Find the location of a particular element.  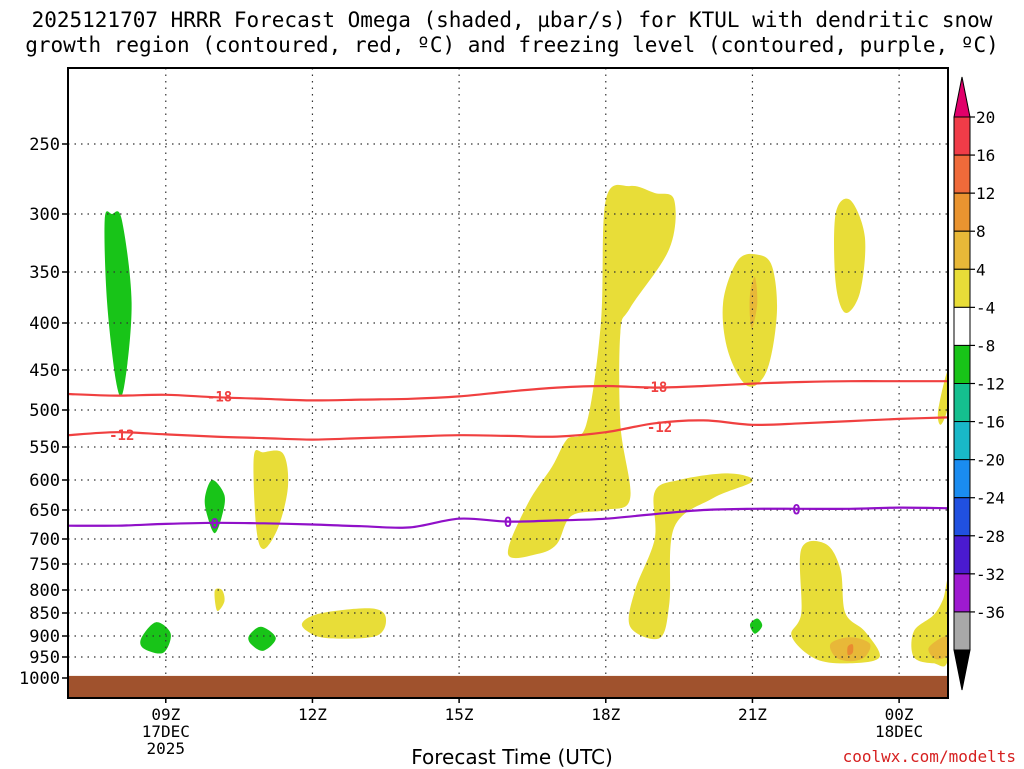

x-tick-date: 17DEC is located at coordinates (166, 731).